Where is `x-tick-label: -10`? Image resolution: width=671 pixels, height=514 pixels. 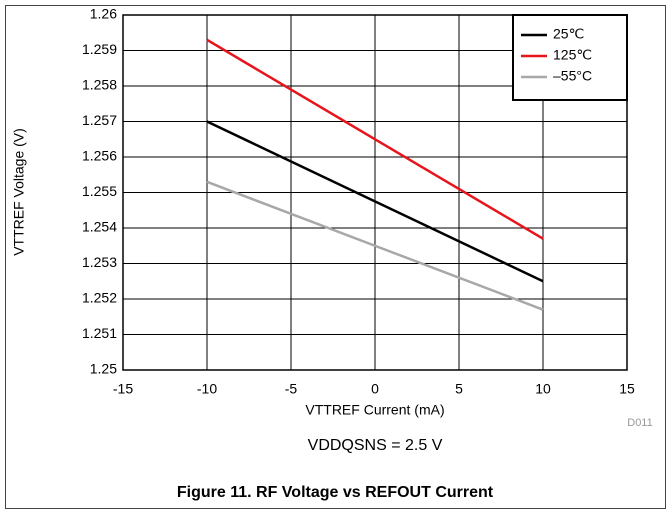
x-tick-label: -10 is located at coordinates (207, 389).